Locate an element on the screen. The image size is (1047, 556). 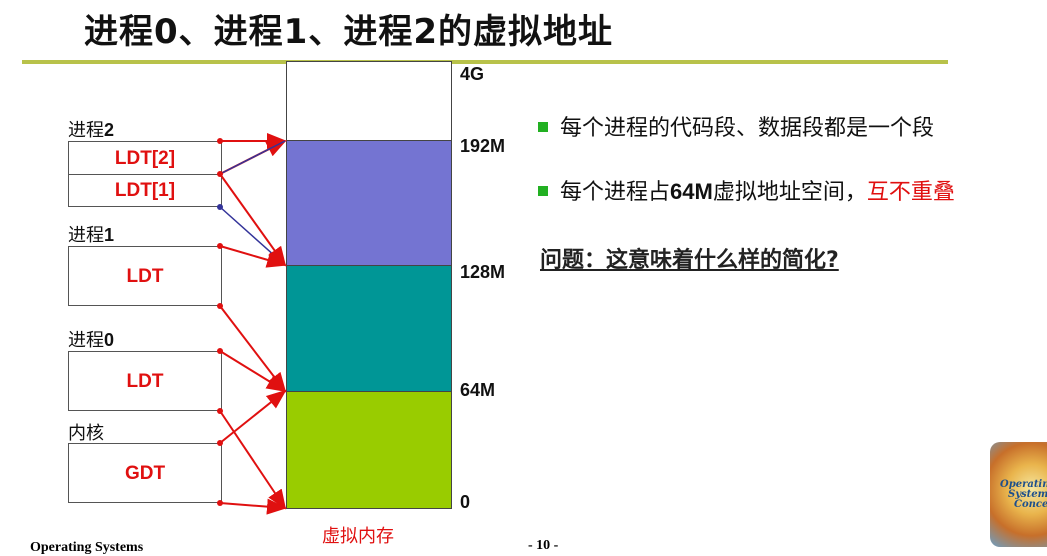
title-num: 1 is located at coordinates (296, 32).